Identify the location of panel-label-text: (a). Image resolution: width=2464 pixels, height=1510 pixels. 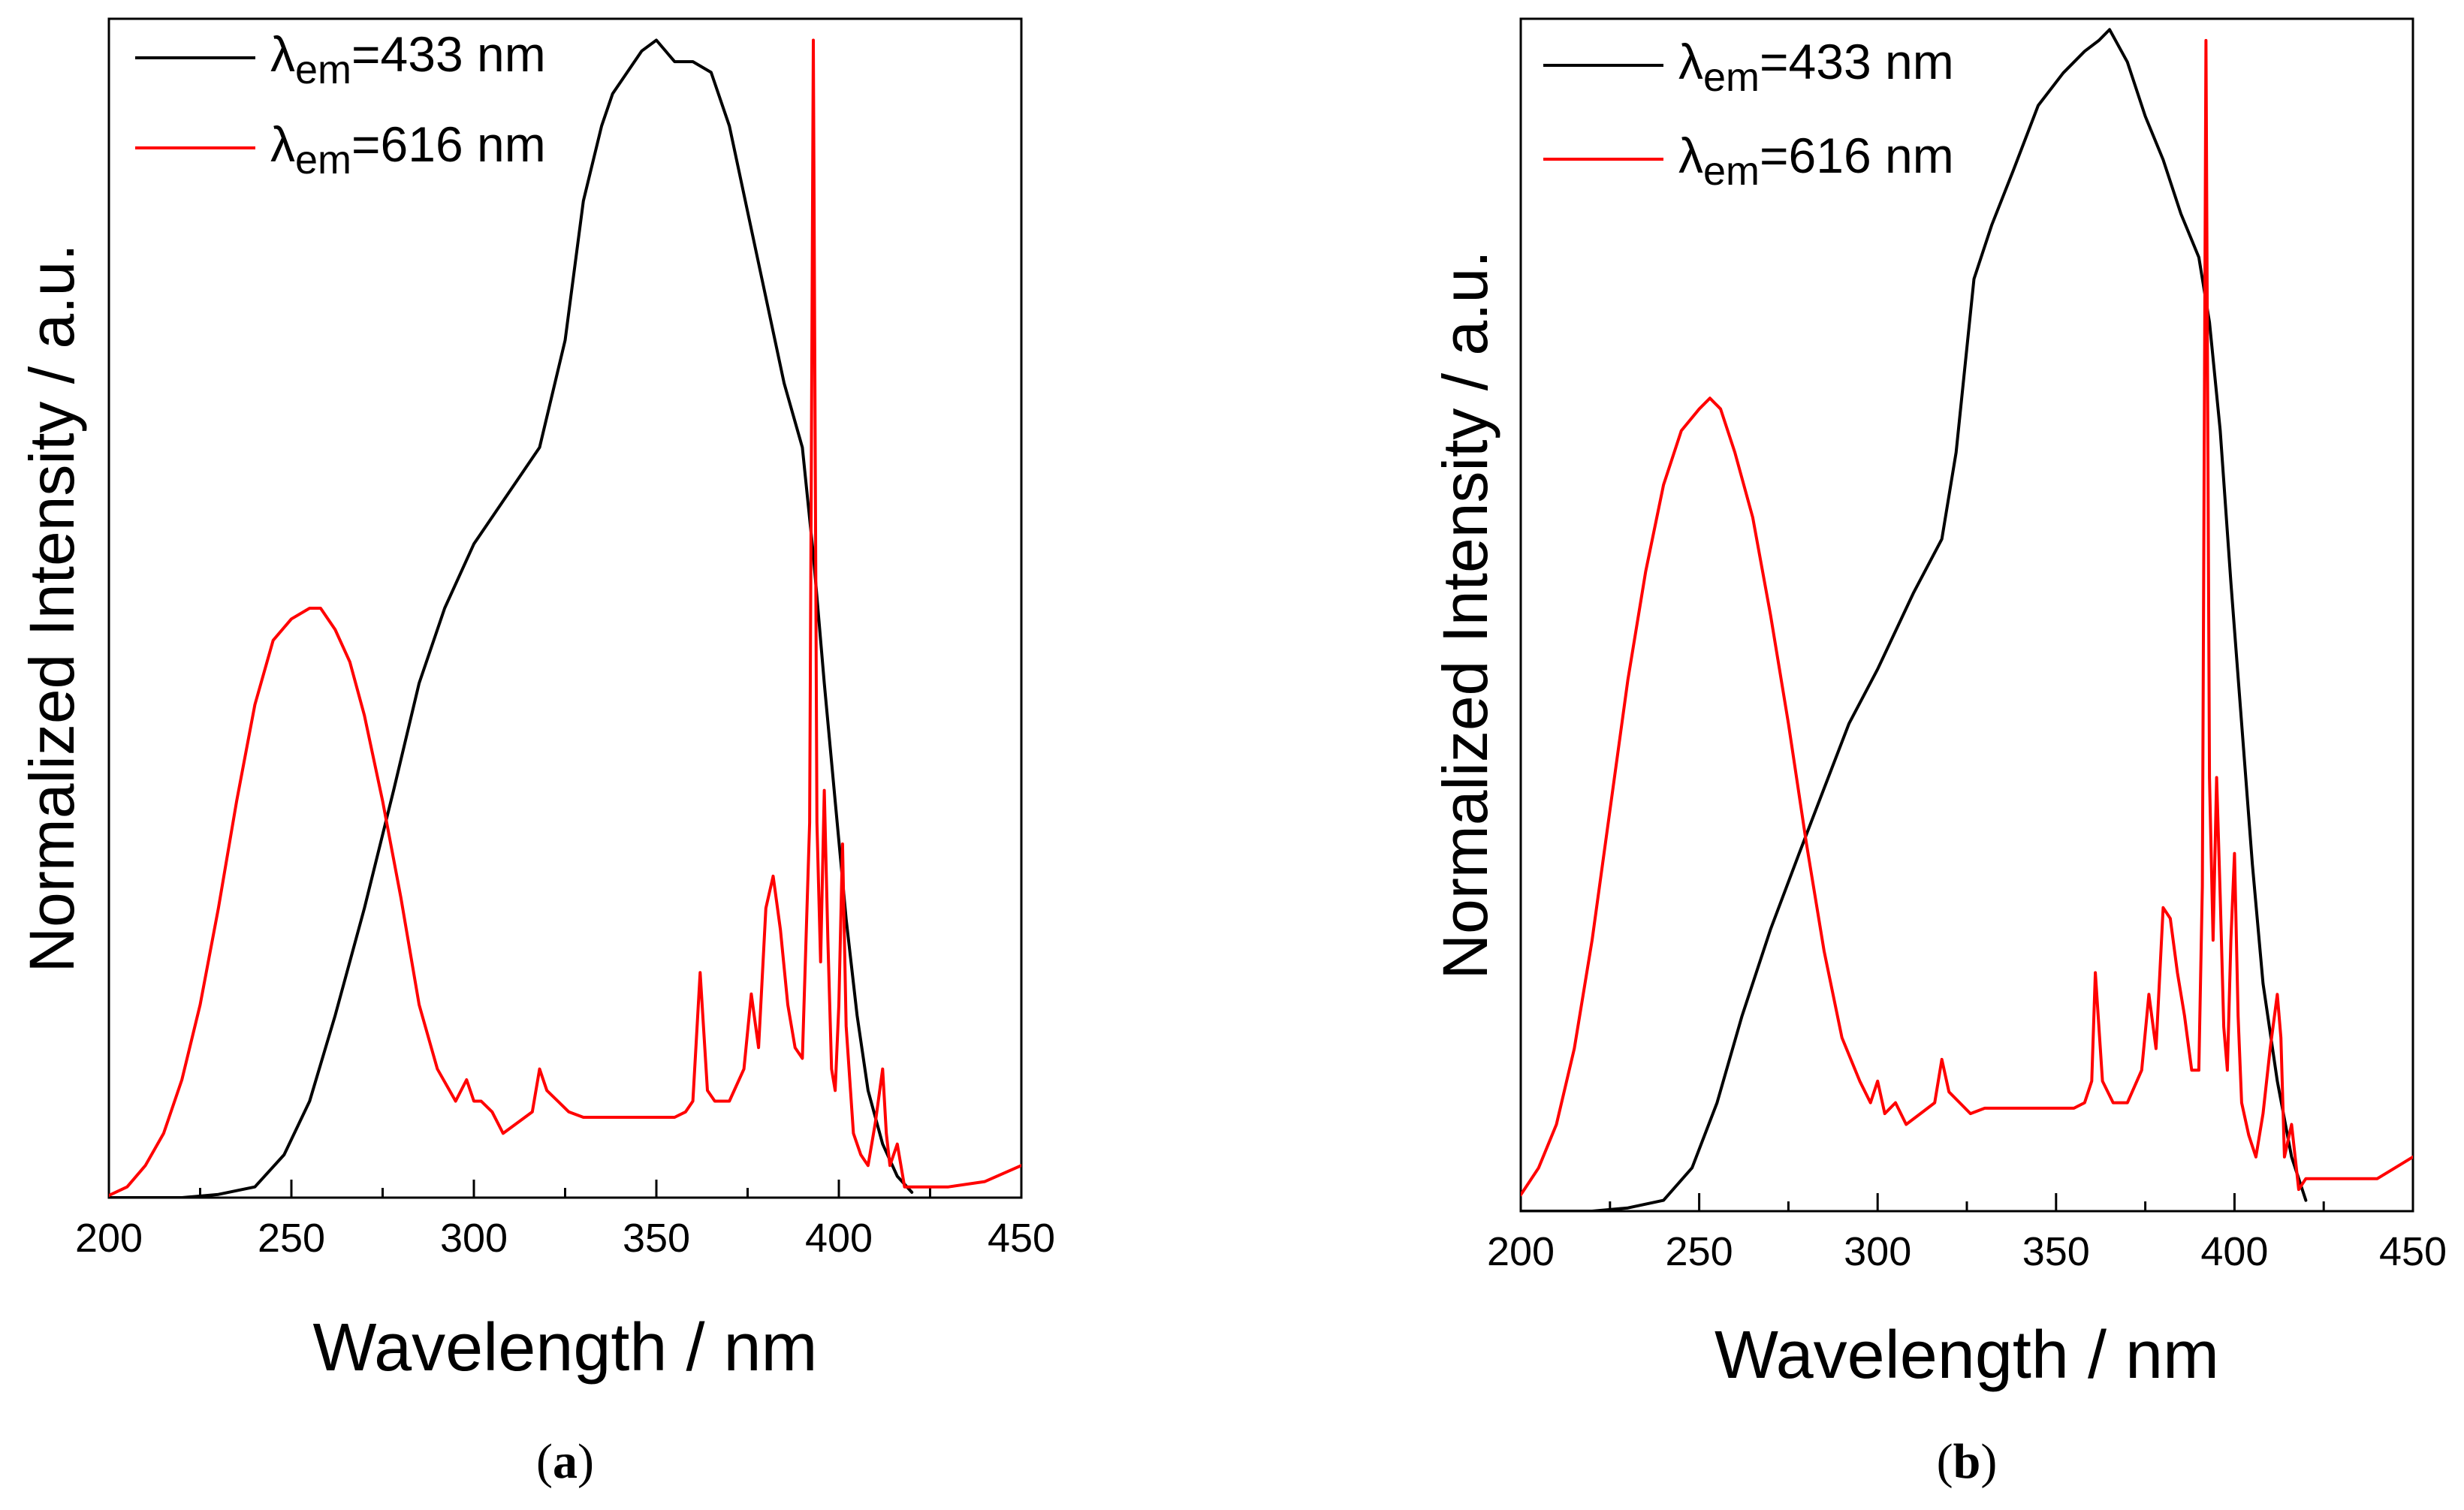
(565, 1461).